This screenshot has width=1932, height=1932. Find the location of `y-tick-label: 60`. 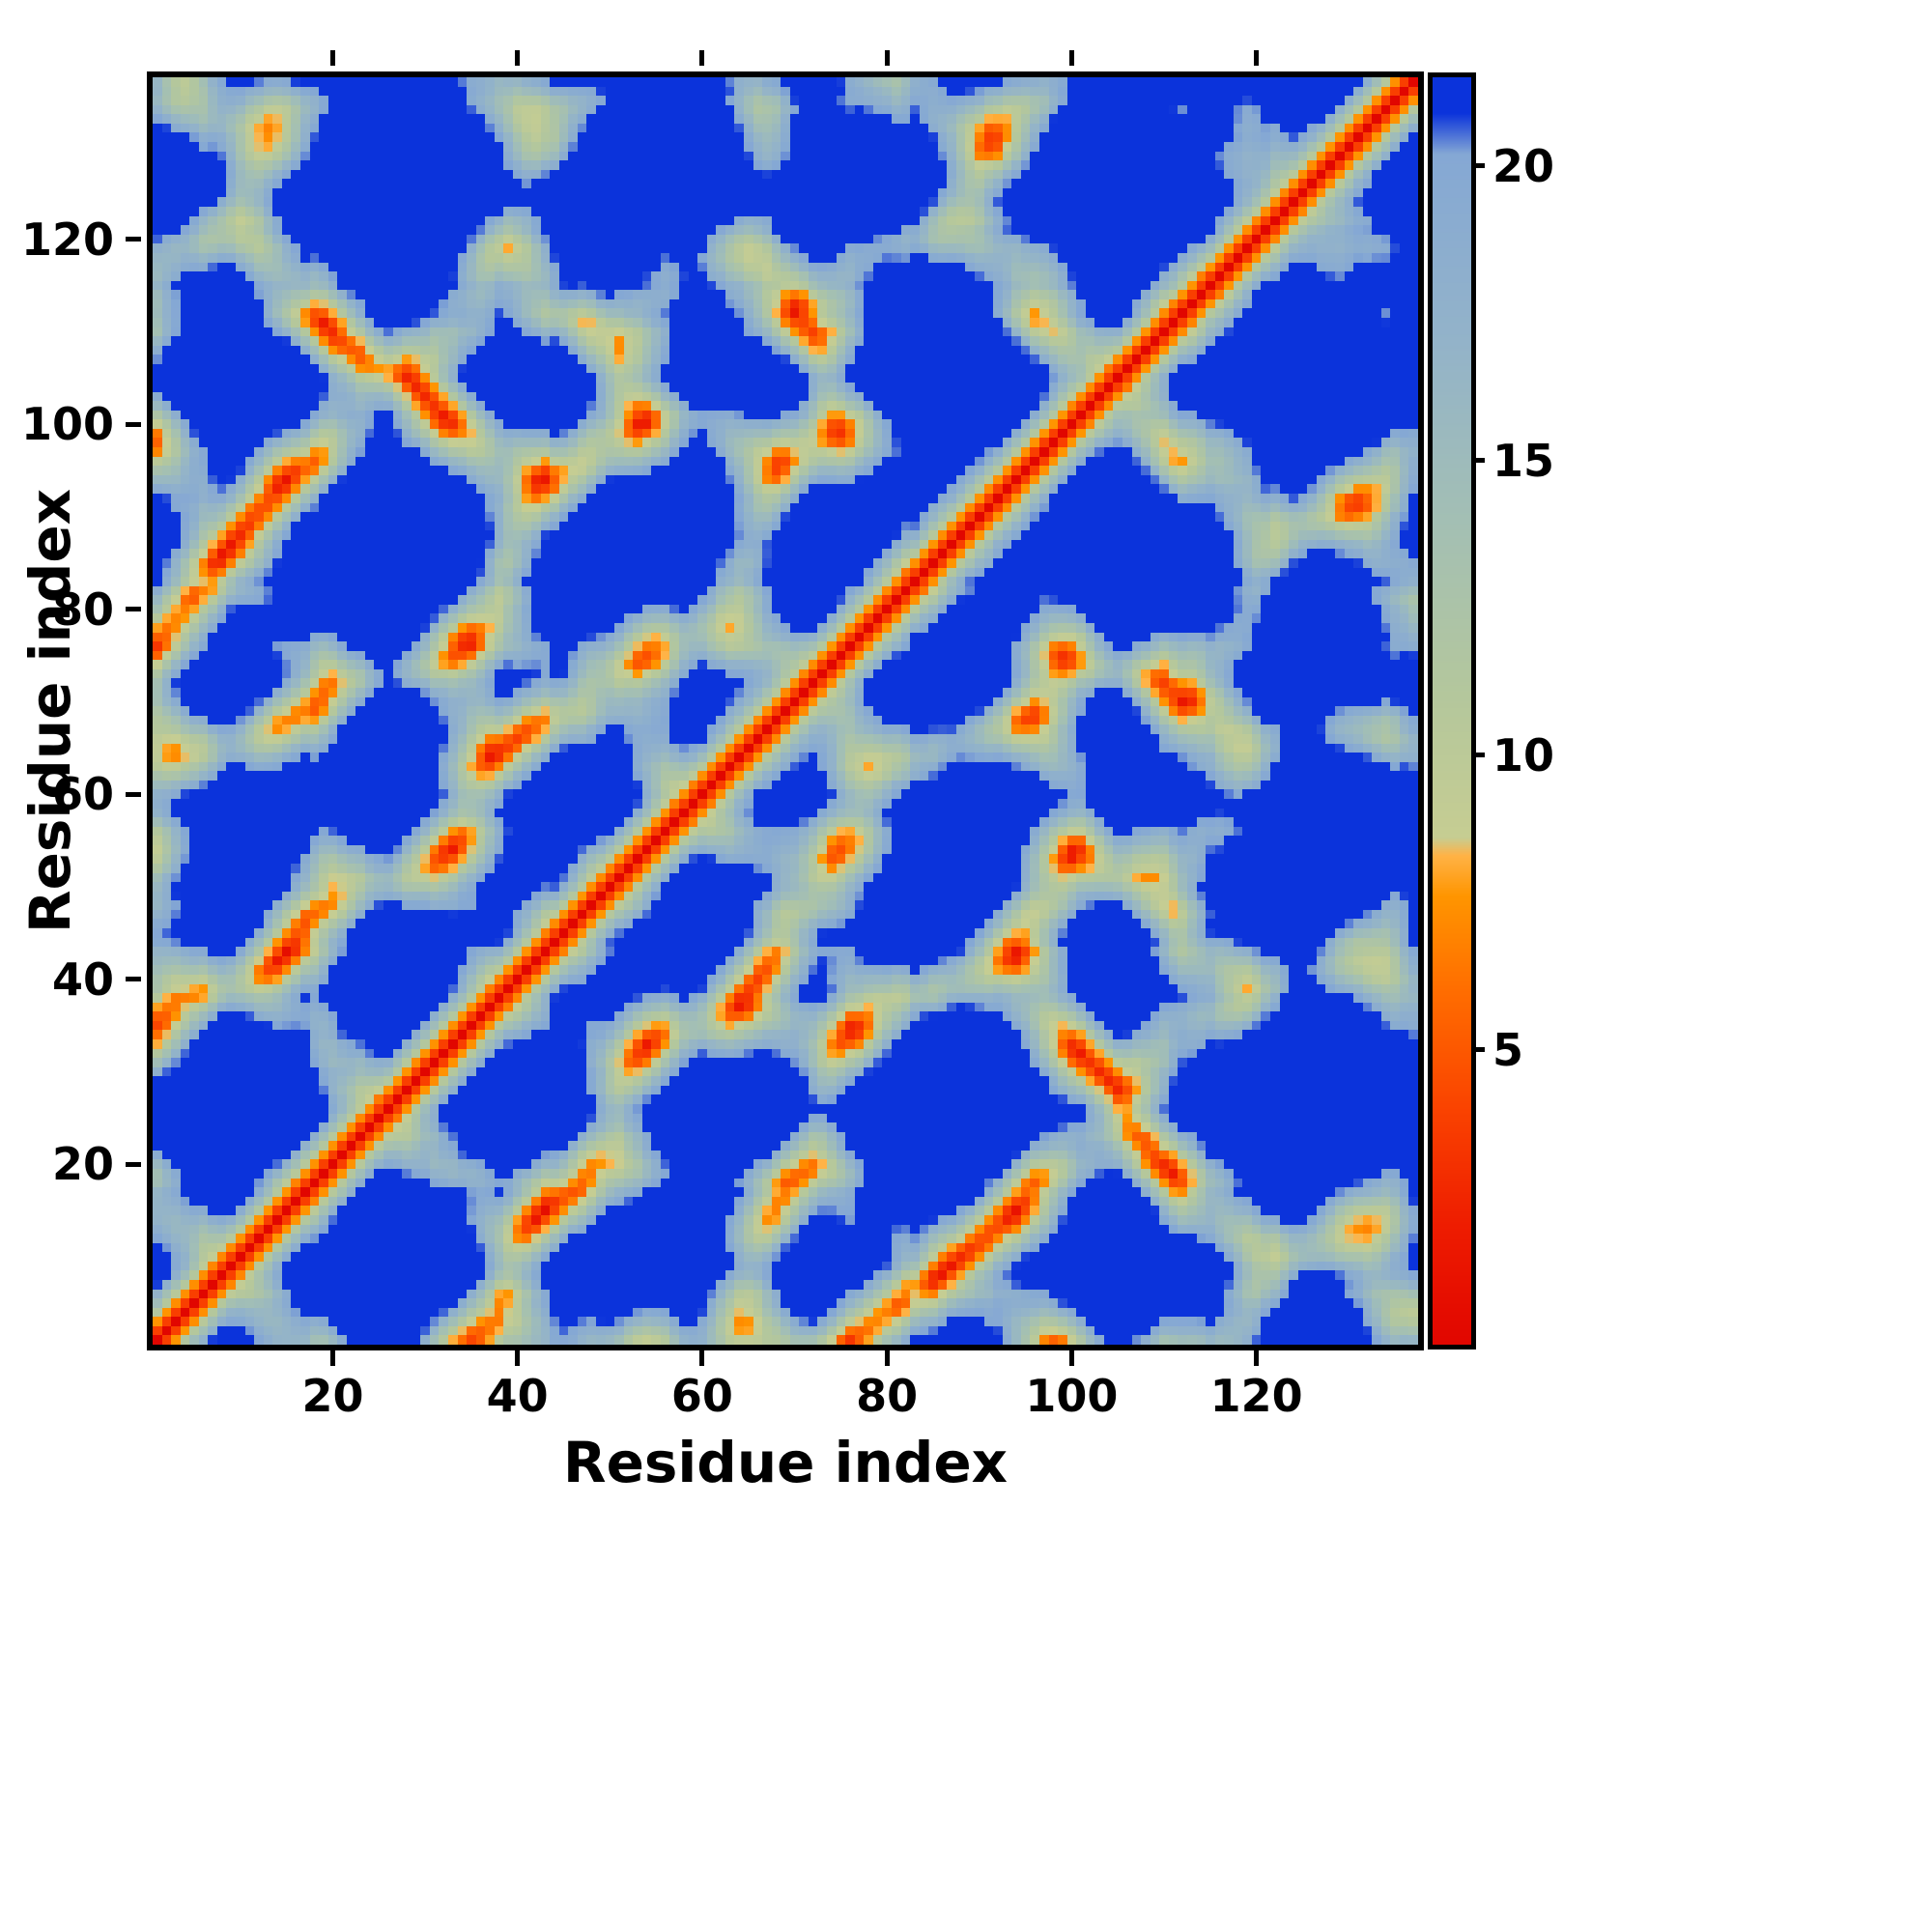

y-tick-label: 60 is located at coordinates (82, 794).